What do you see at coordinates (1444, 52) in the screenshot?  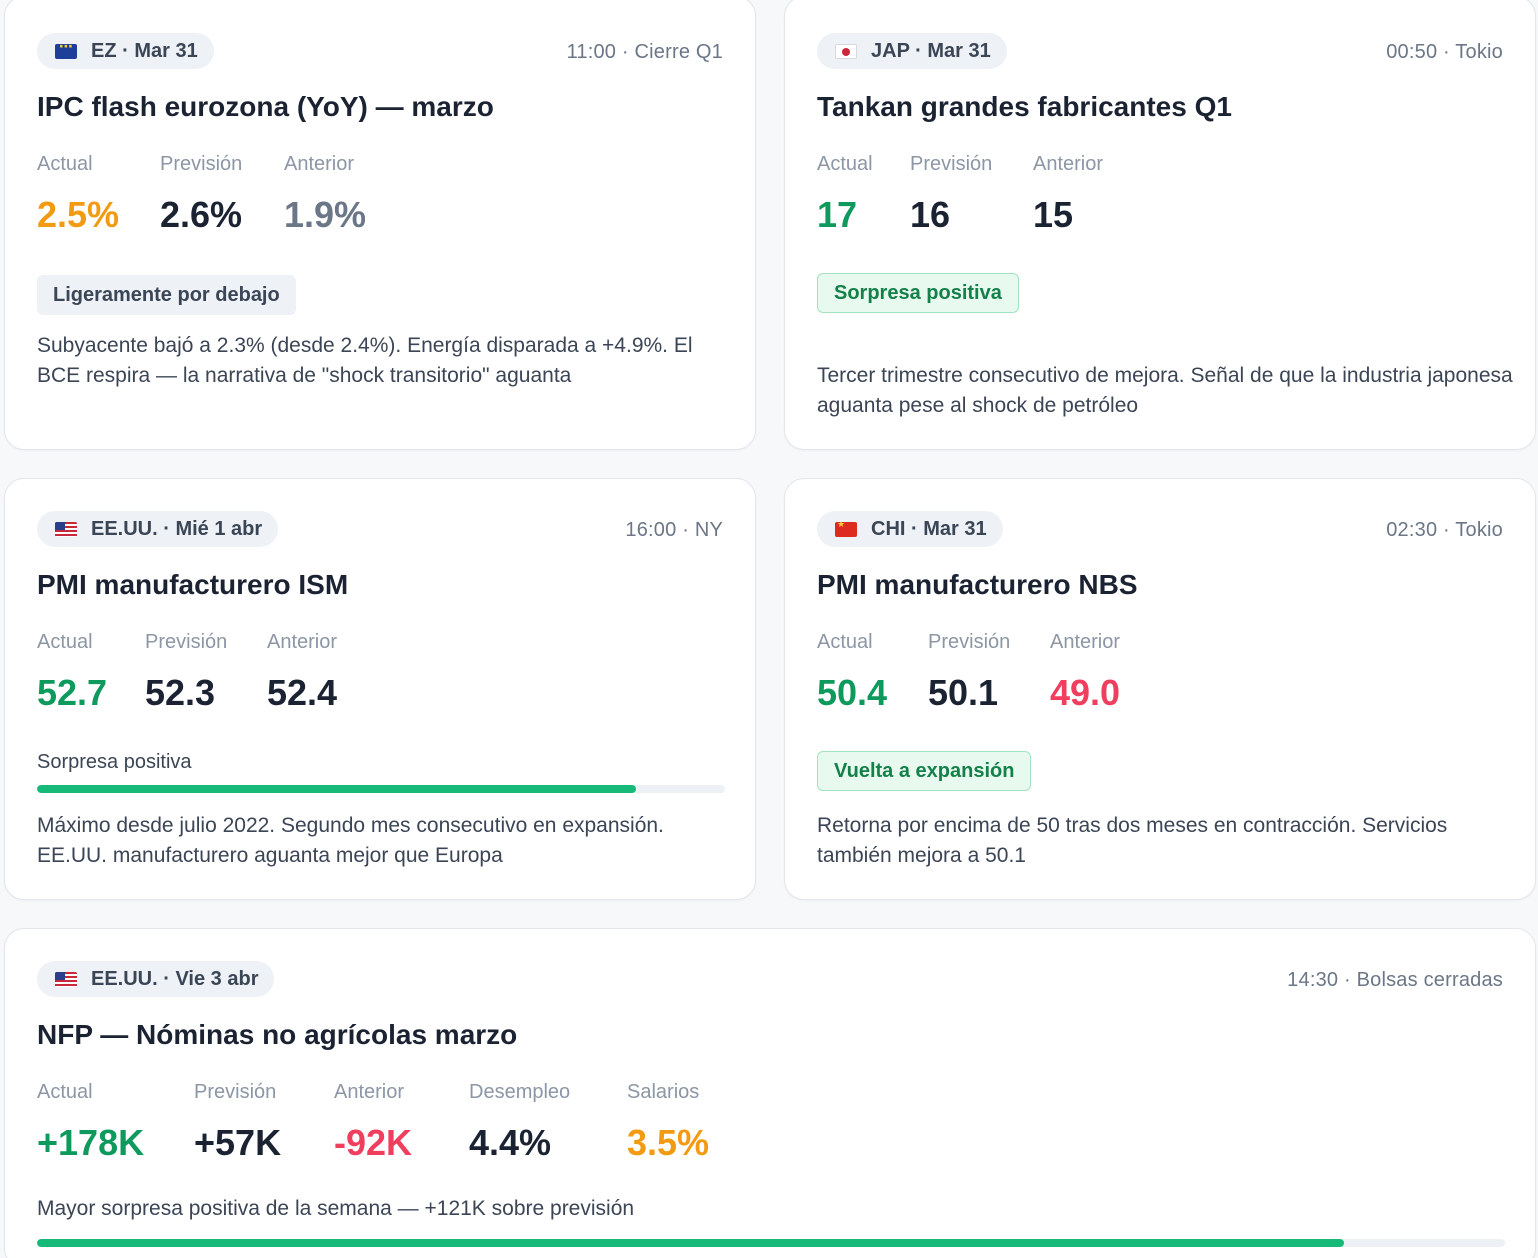 I see `release-time: 00:50 · Tokio` at bounding box center [1444, 52].